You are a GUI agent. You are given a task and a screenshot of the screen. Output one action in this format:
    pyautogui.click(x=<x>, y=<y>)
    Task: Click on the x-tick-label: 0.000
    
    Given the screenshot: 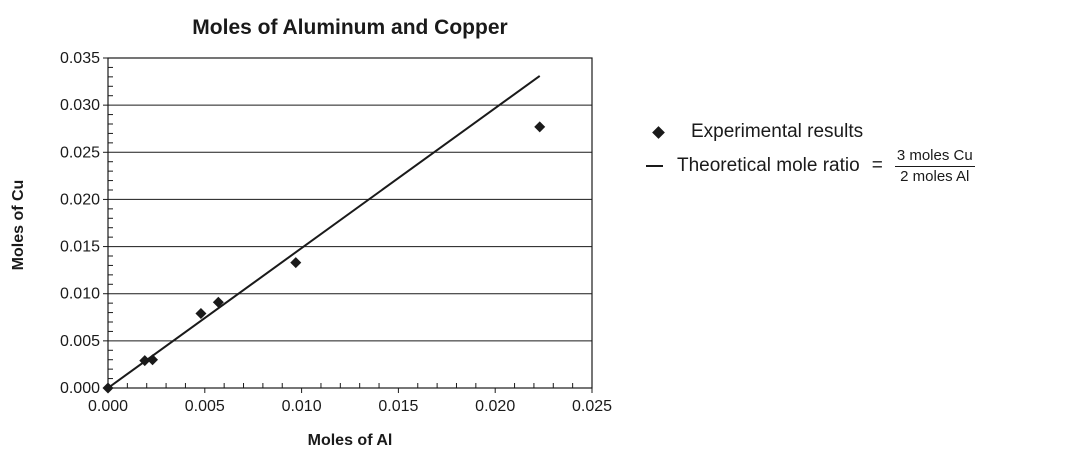 What is the action you would take?
    pyautogui.click(x=108, y=406)
    